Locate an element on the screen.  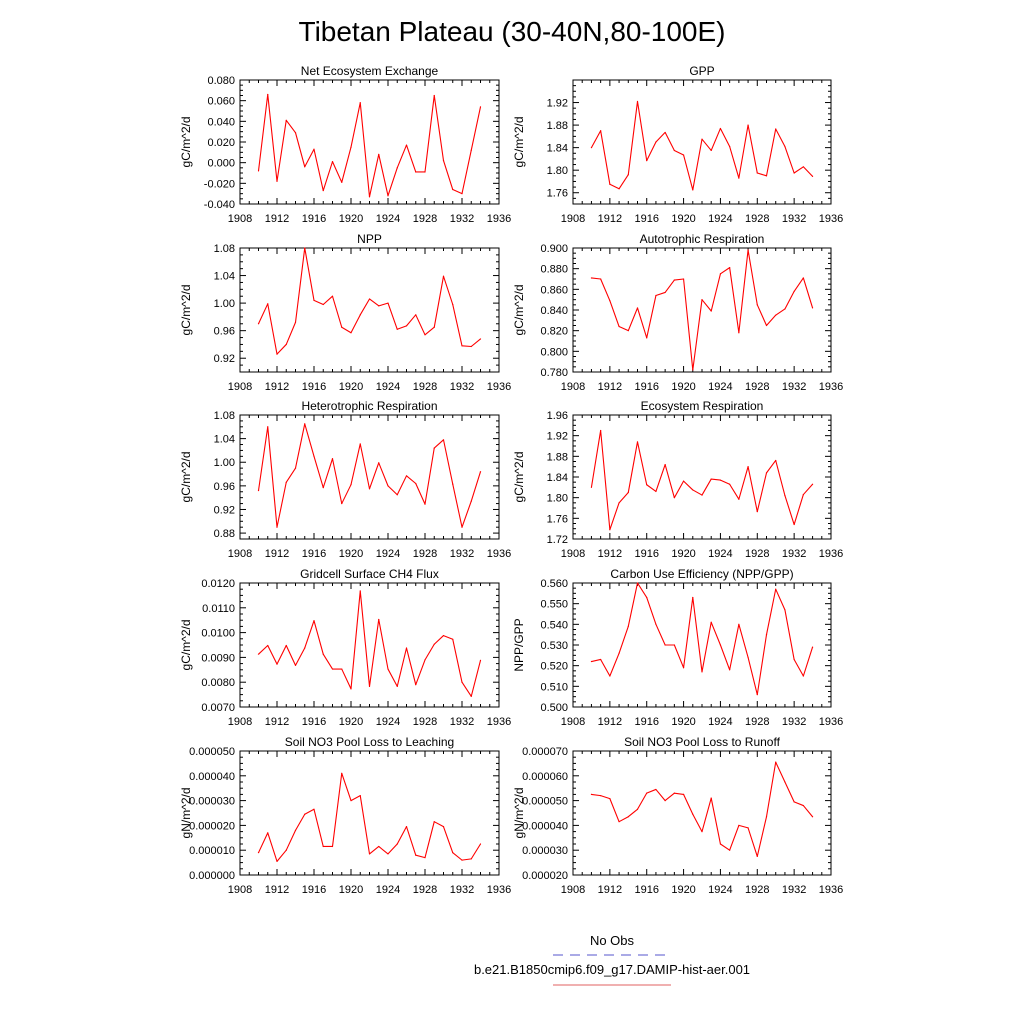
y-tick-label: 0.96 is located at coordinates (224, 332).